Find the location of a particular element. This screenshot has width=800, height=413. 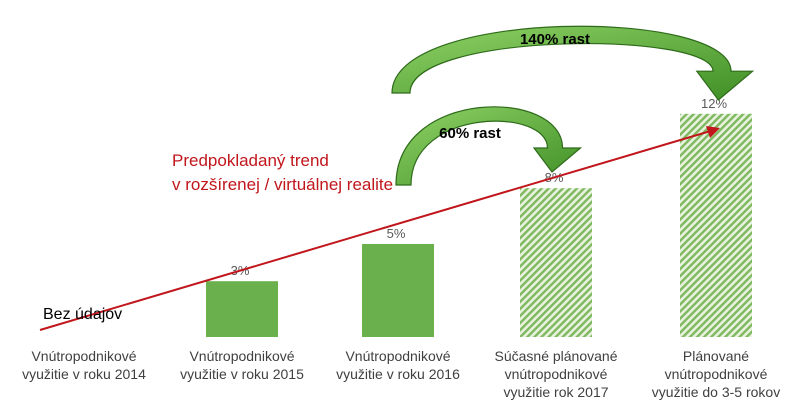

value-label-4: 12% is located at coordinates (714, 103).